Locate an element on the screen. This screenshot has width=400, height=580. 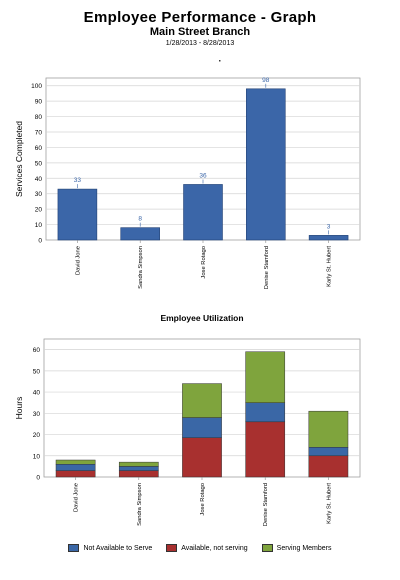
date-range: 1/28/2013 - 8/28/2013 is located at coordinates (200, 43).